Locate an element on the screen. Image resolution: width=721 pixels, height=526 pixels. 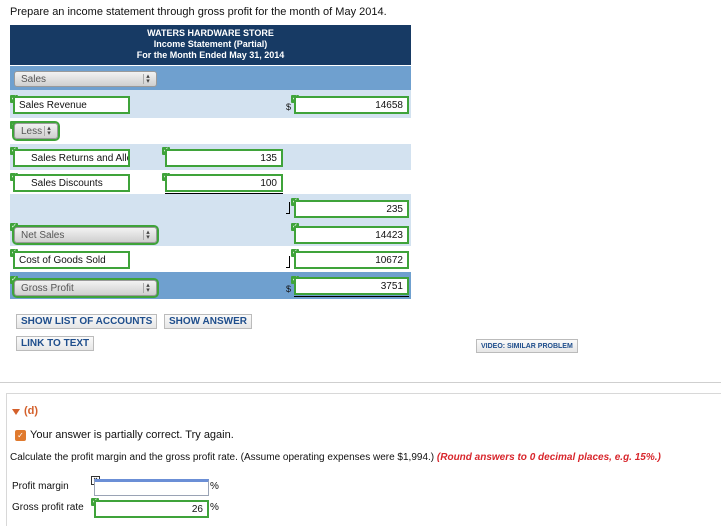
less-select: Less ▴ ▾ is located at coordinates (36, 131).